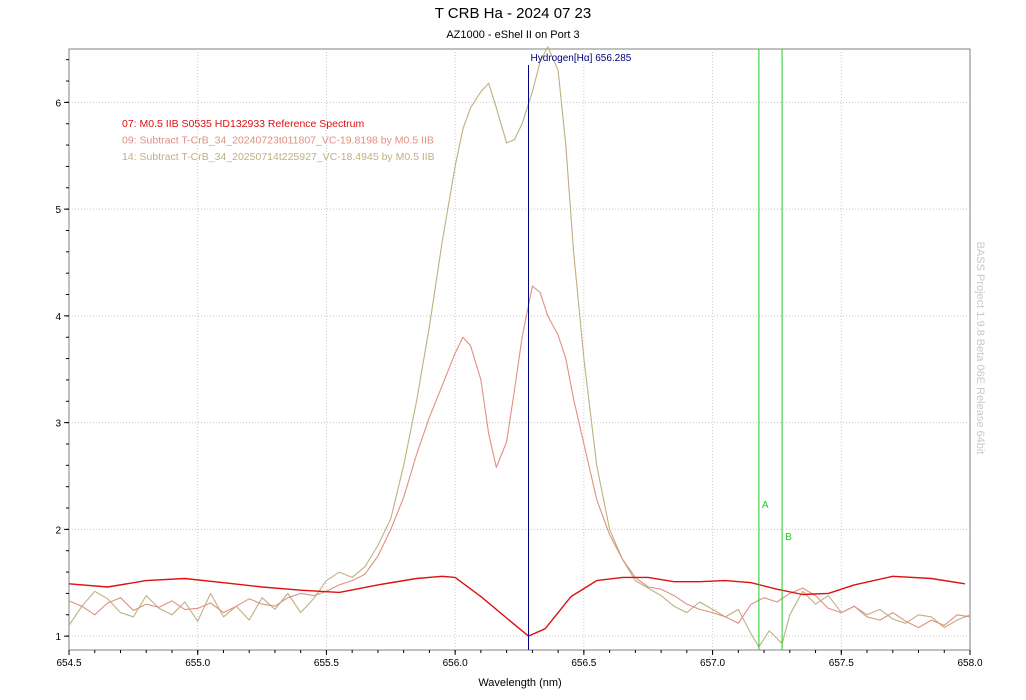 The width and height of the screenshot is (1026, 700). What do you see at coordinates (841, 663) in the screenshot?
I see `x-tick-label: 657.5` at bounding box center [841, 663].